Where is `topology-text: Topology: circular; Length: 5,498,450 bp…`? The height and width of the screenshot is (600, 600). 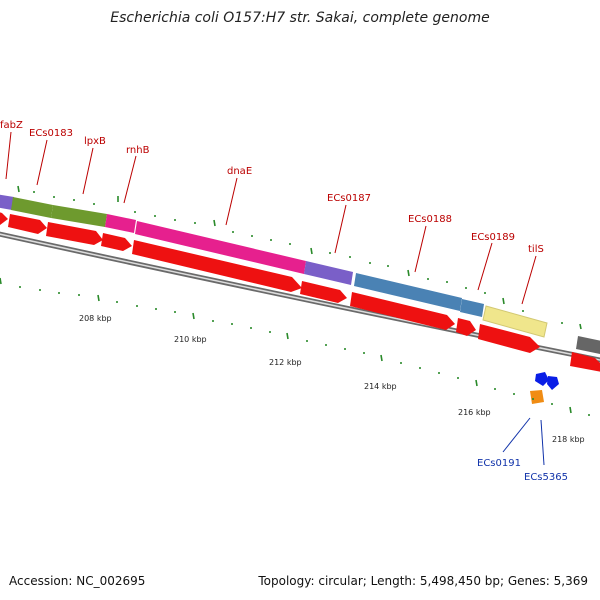 topology-text: Topology: circular; Length: 5,498,450 bp… is located at coordinates (423, 581).